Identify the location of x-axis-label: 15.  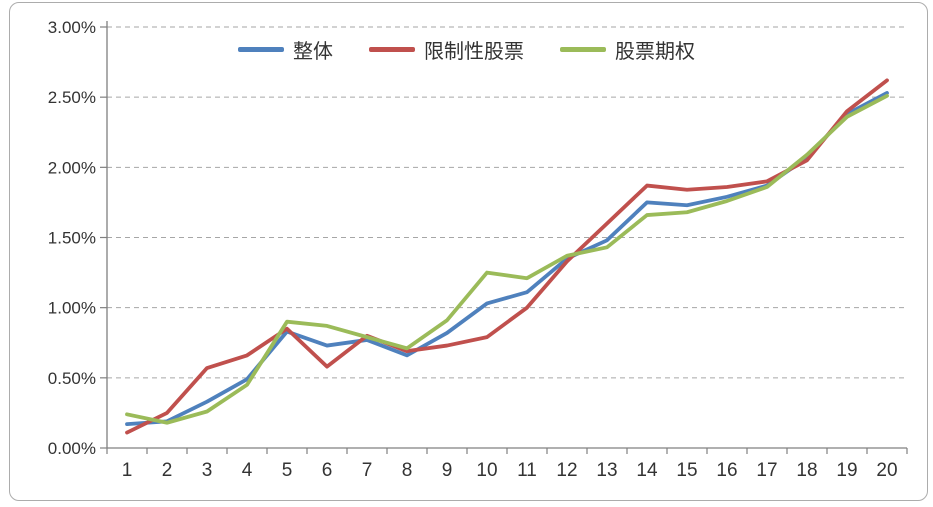
(686, 470).